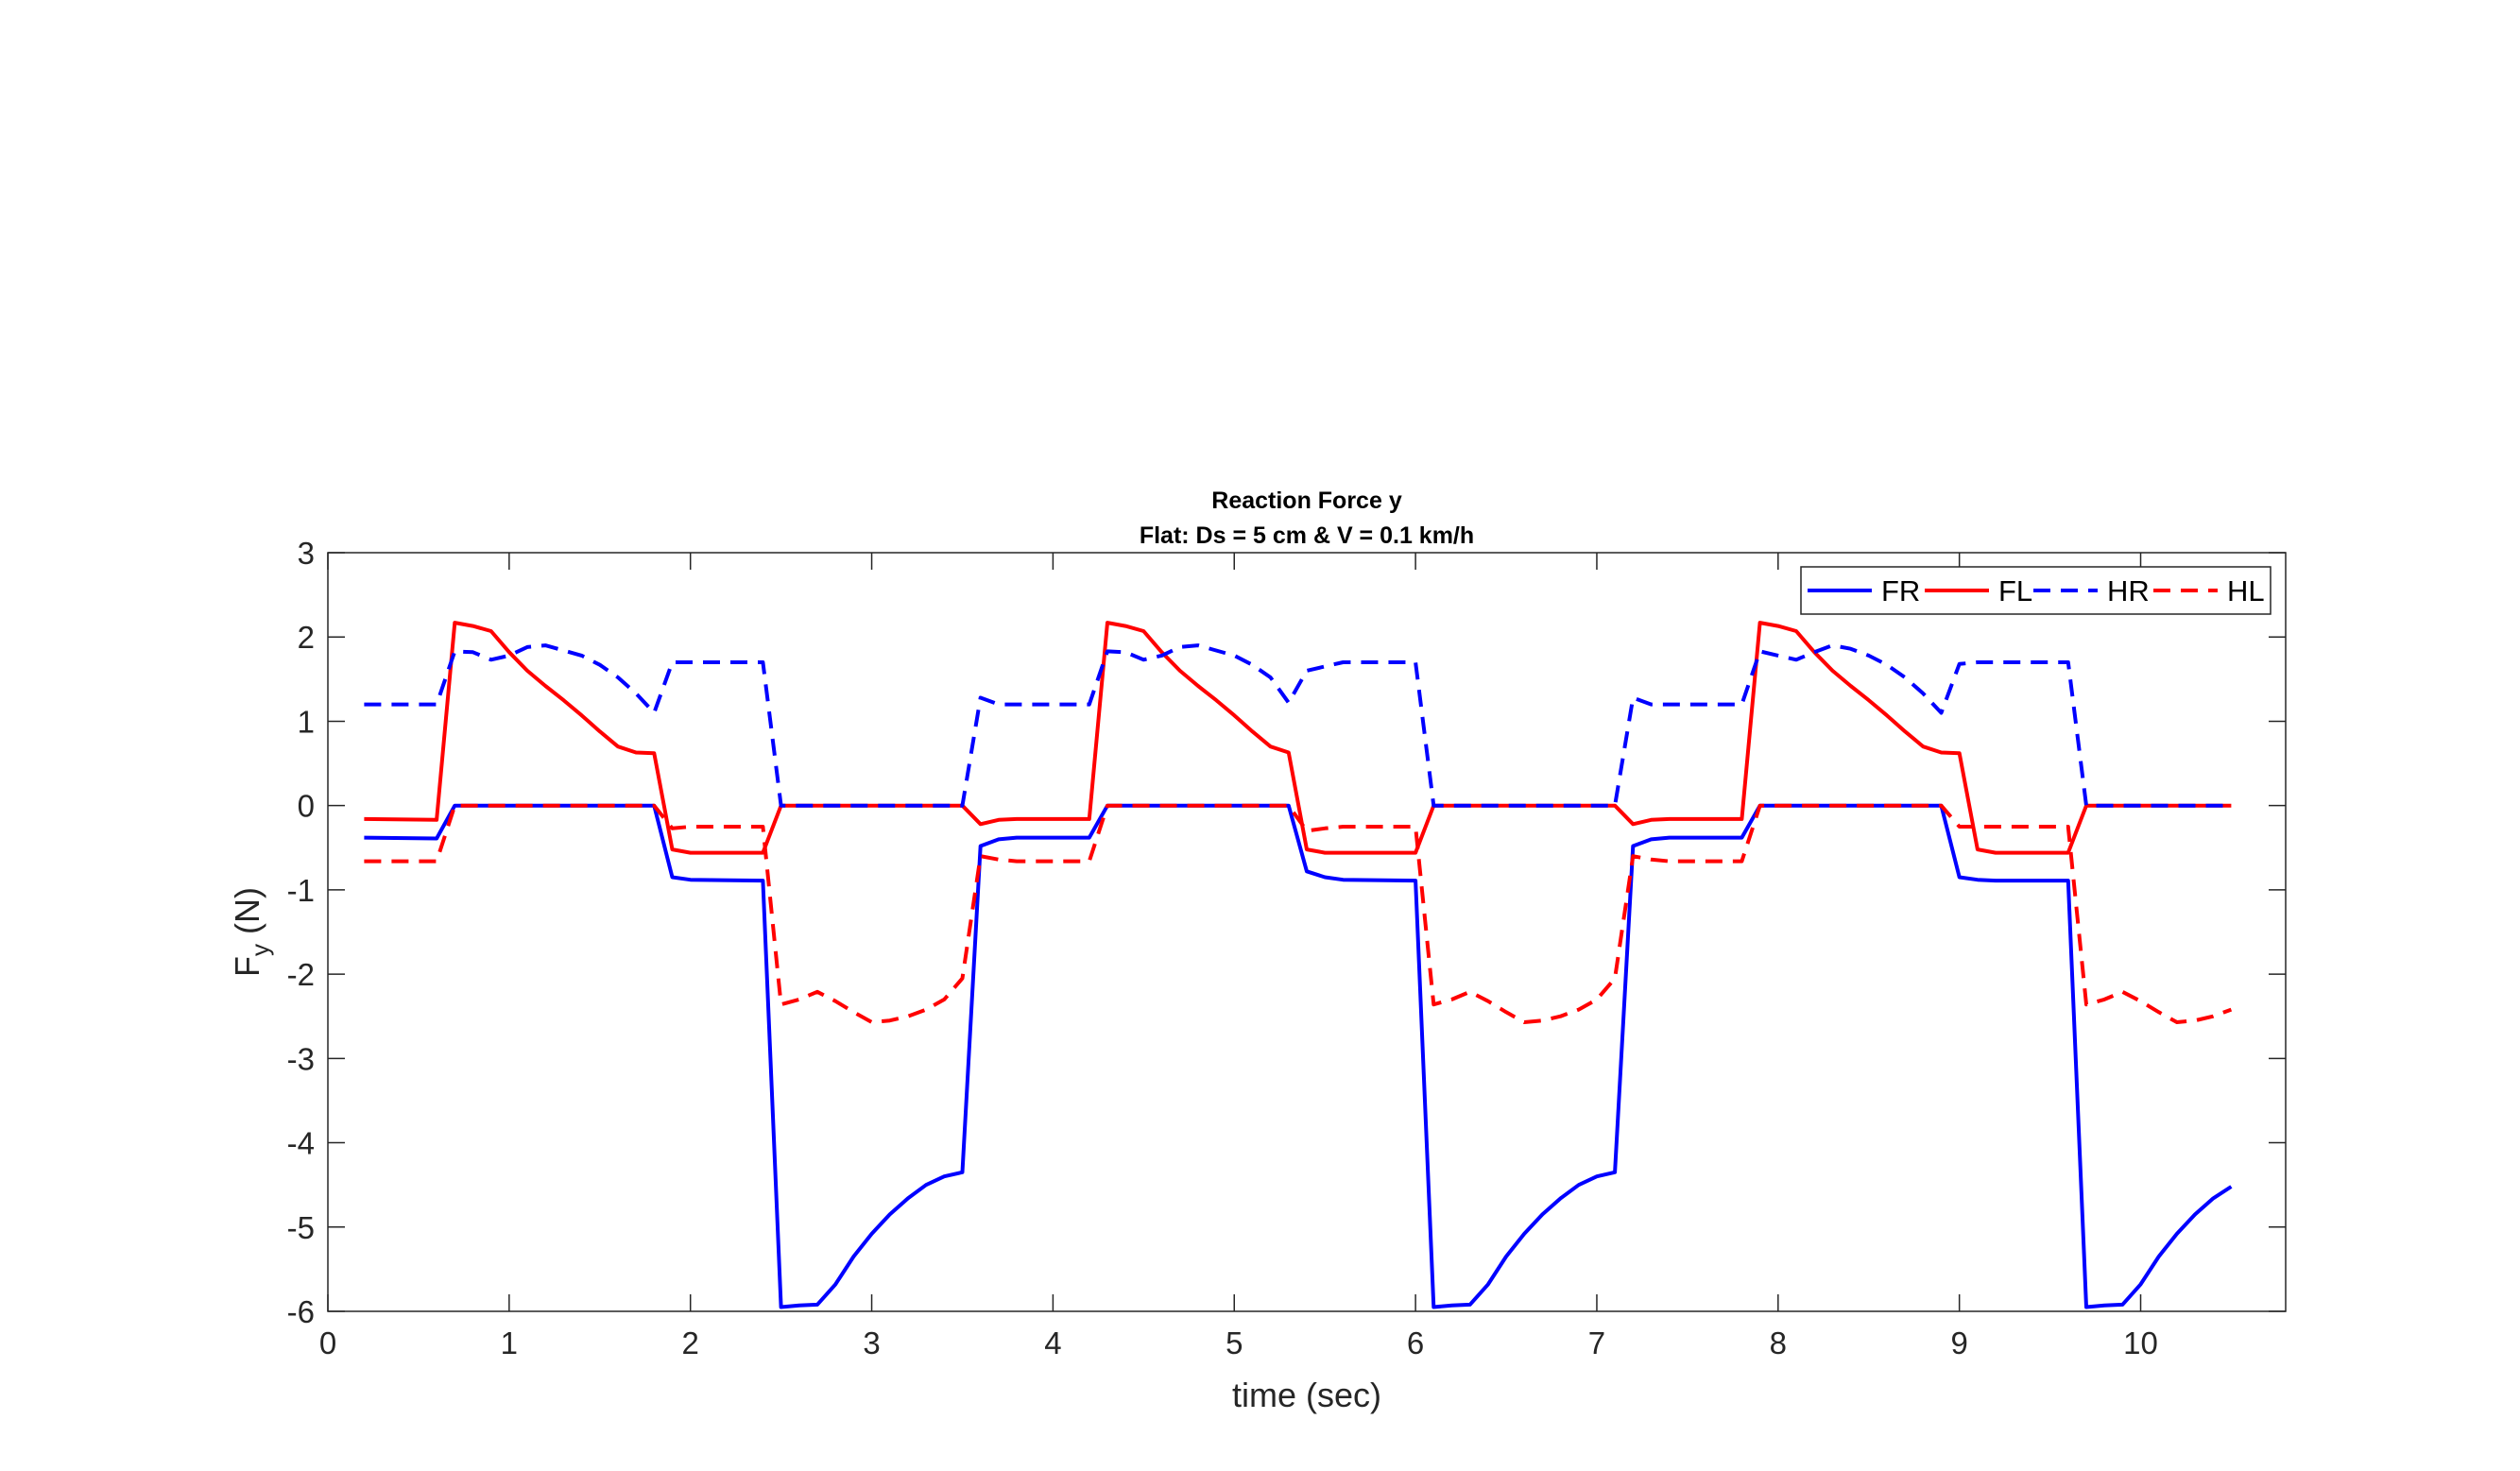 The height and width of the screenshot is (1471, 2520). I want to click on x-tick-label: 0, so click(327, 1343).